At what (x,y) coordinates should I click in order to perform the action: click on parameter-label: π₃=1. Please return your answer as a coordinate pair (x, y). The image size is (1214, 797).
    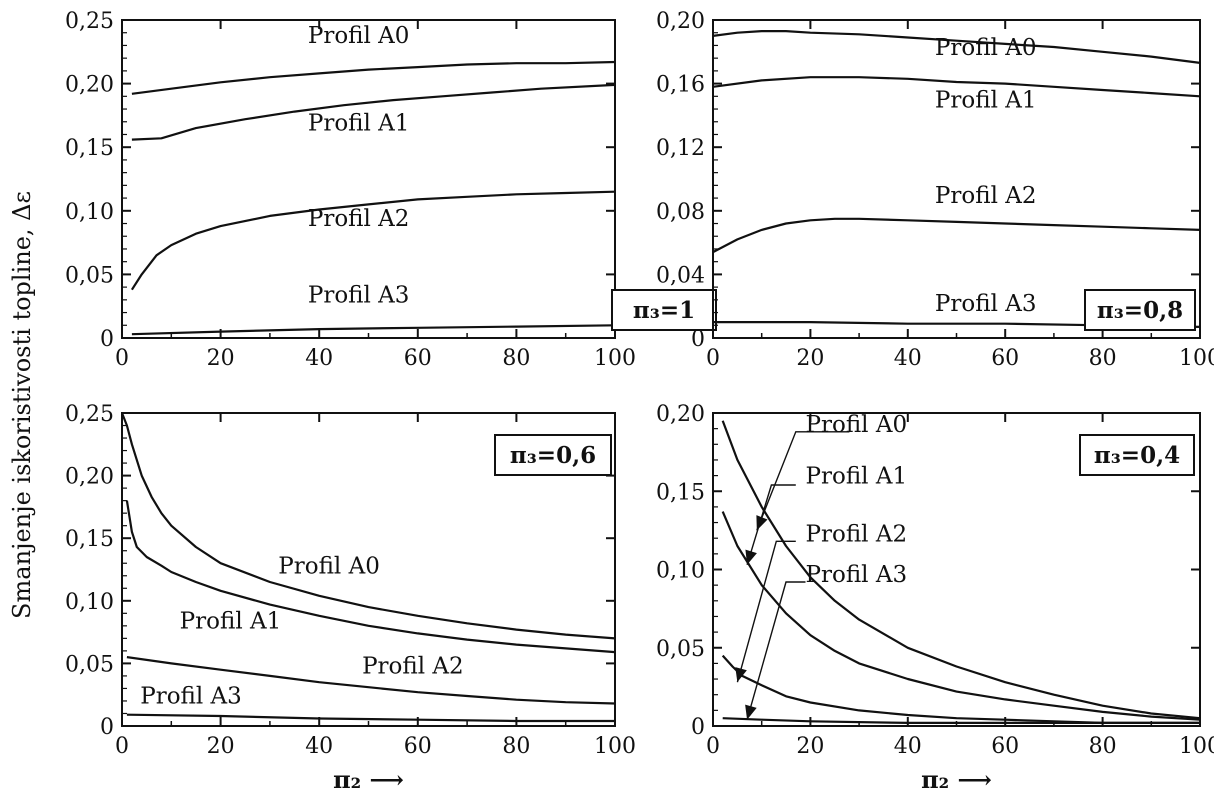
    Looking at the image, I should click on (664, 310).